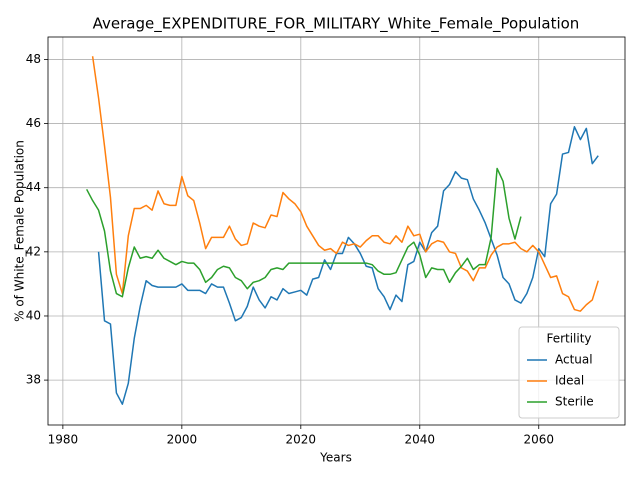 This screenshot has height=480, width=640. What do you see at coordinates (568, 339) in the screenshot?
I see `legend-title: Fertility` at bounding box center [568, 339].